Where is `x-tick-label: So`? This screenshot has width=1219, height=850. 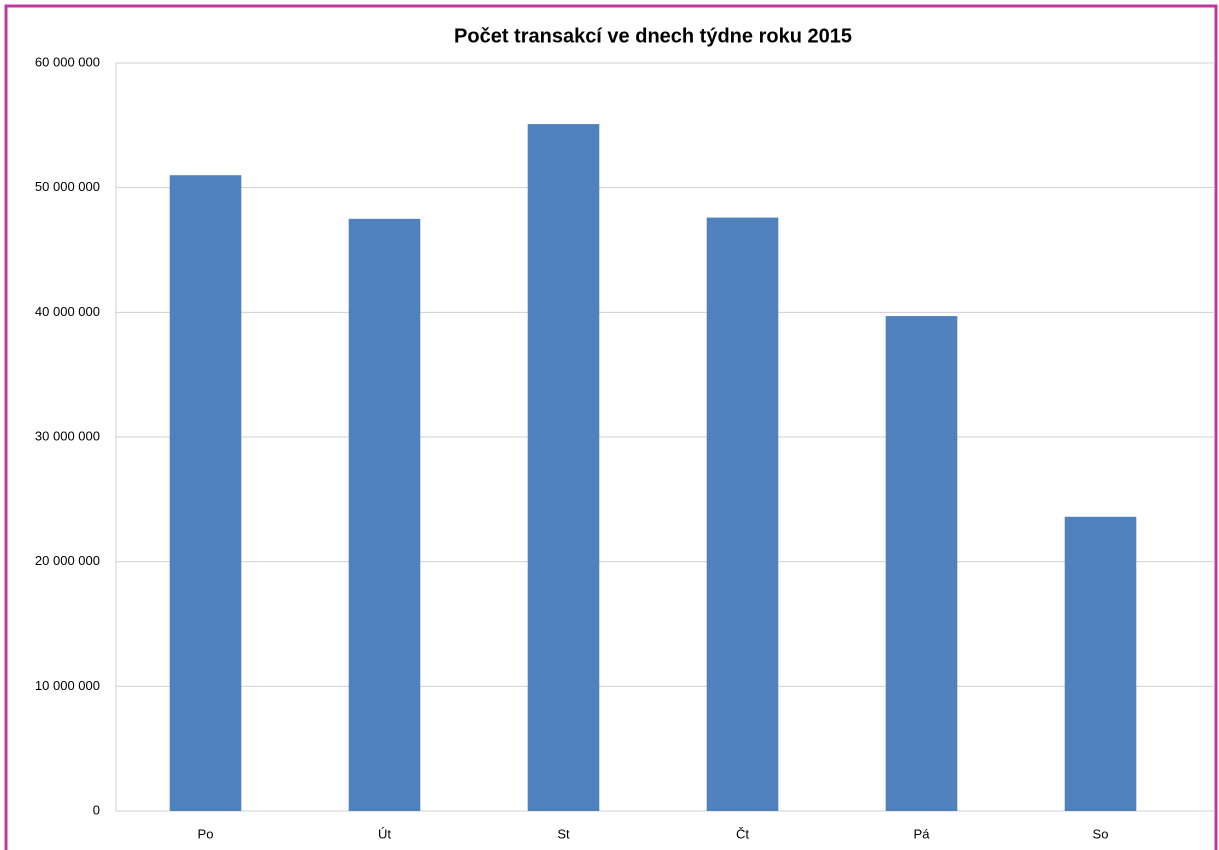 x-tick-label: So is located at coordinates (1101, 833).